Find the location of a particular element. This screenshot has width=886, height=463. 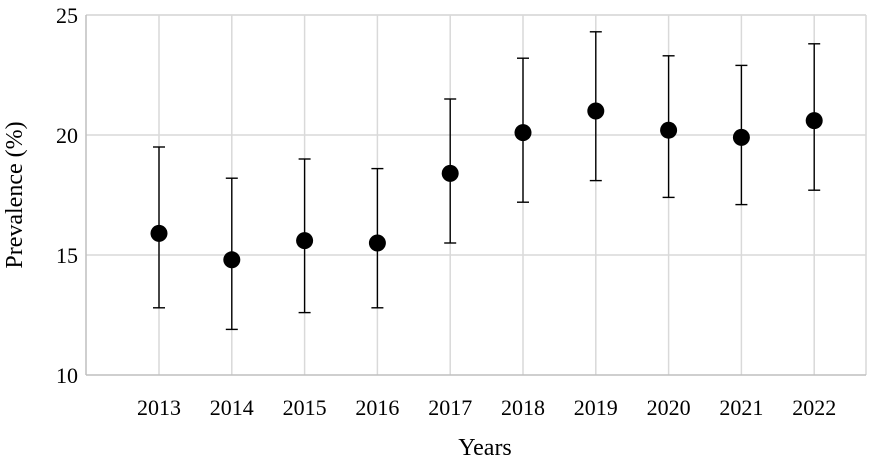

x-tick-label: 2018 is located at coordinates (523, 407).